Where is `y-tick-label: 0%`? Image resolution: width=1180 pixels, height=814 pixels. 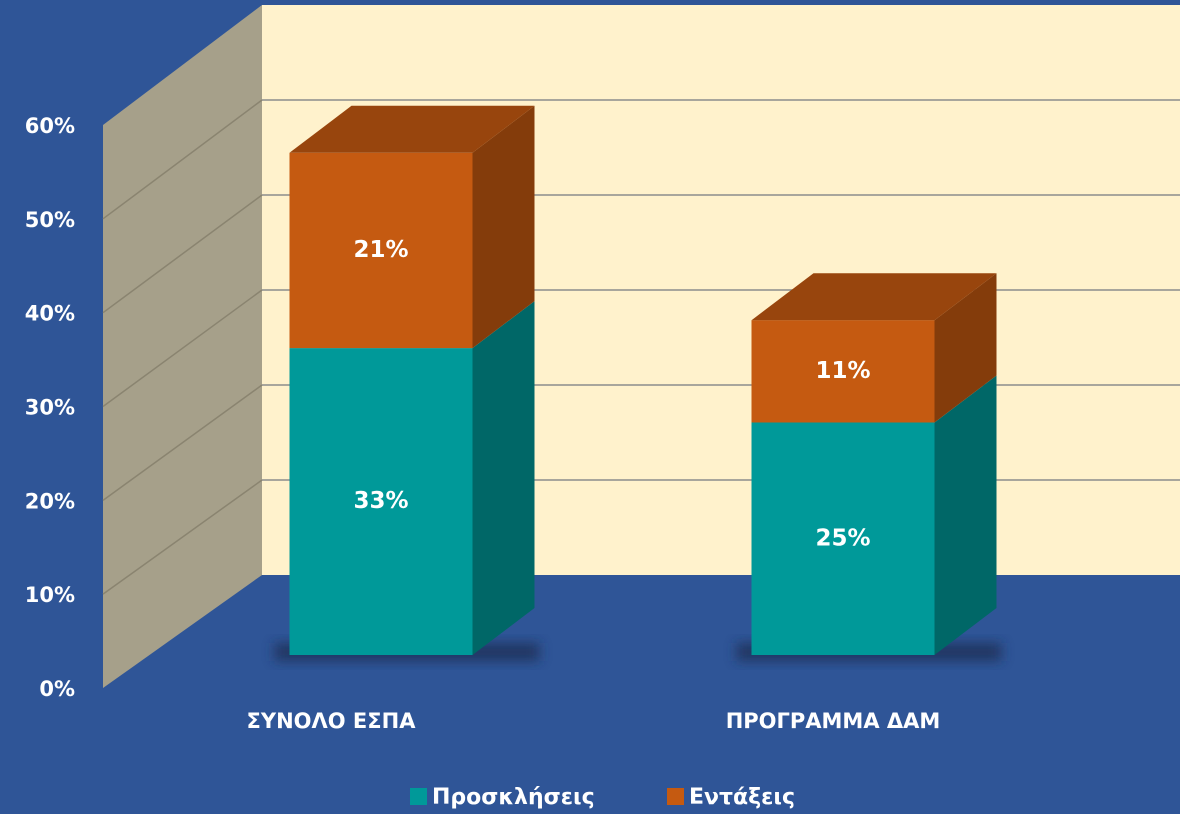
y-tick-label: 0% is located at coordinates (57, 689).